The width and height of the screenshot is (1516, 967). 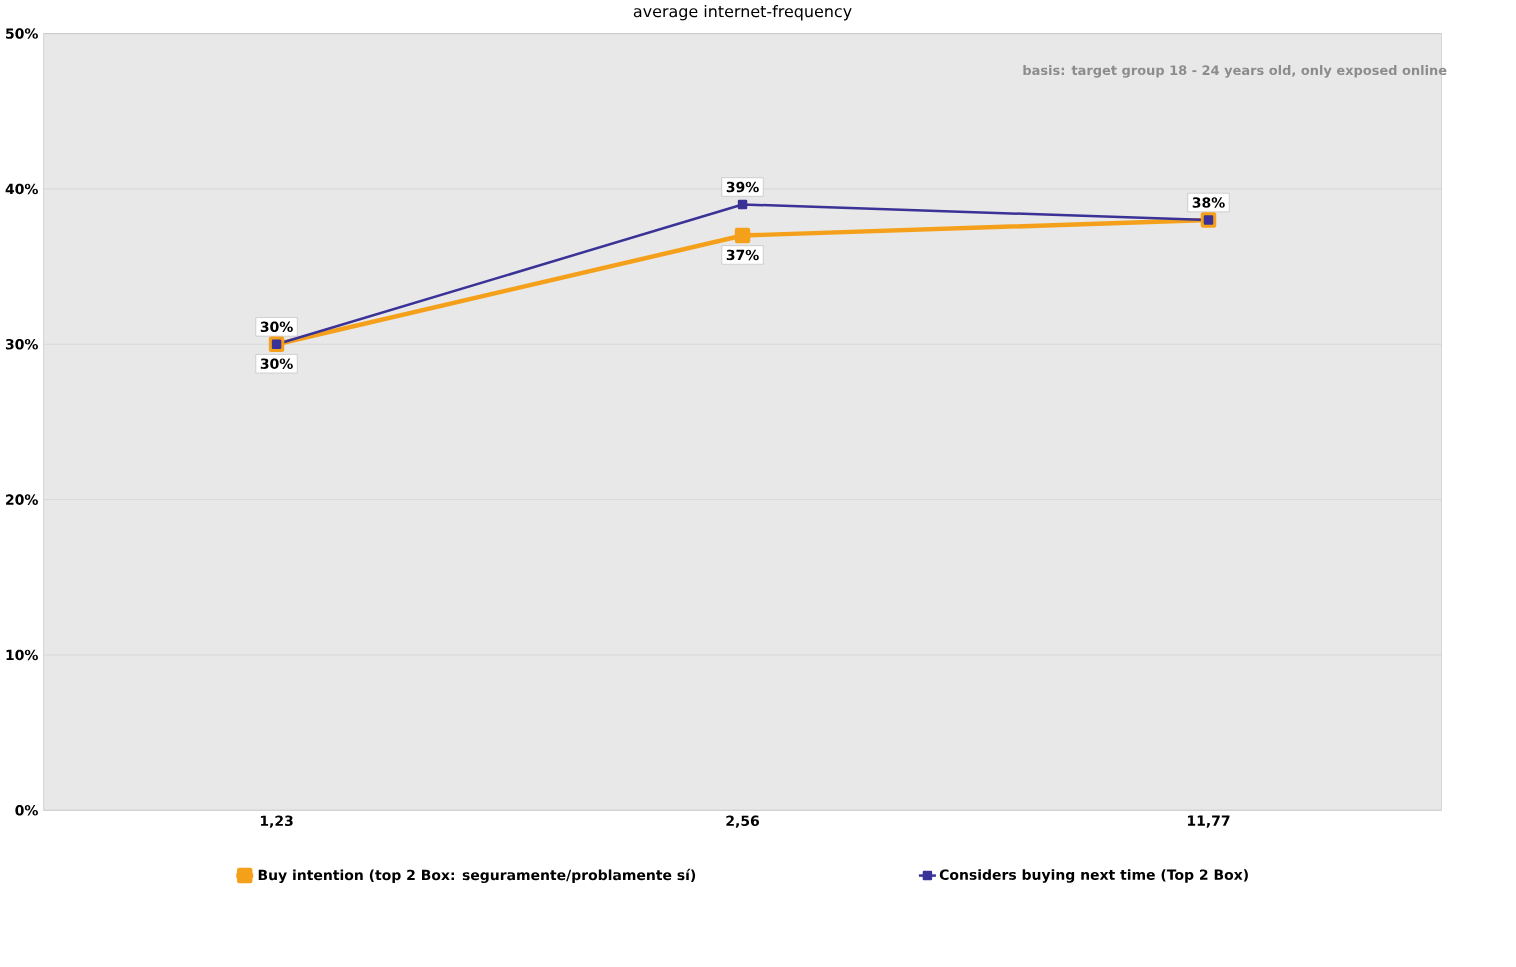 What do you see at coordinates (1208, 202) in the screenshot?
I see `data-label: 38%` at bounding box center [1208, 202].